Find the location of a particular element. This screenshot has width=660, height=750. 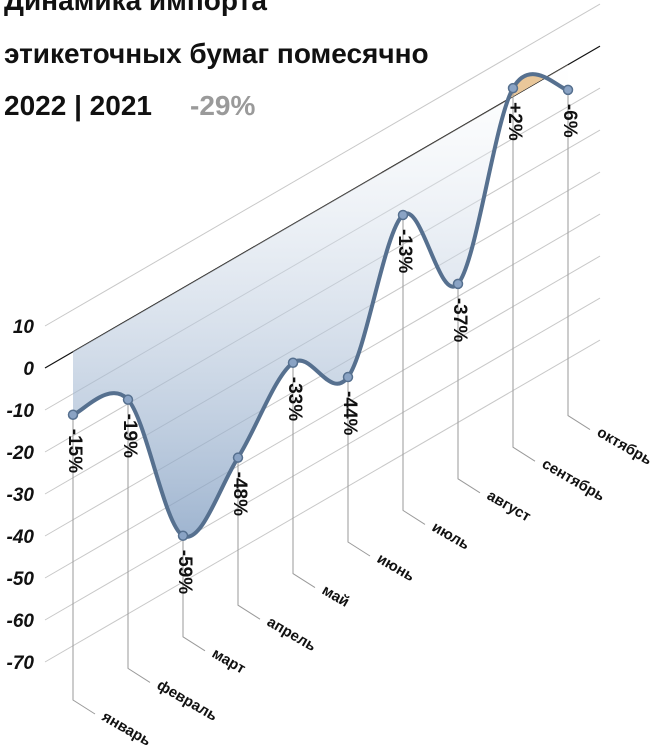

value-label: -37% is located at coordinates (459, 320).